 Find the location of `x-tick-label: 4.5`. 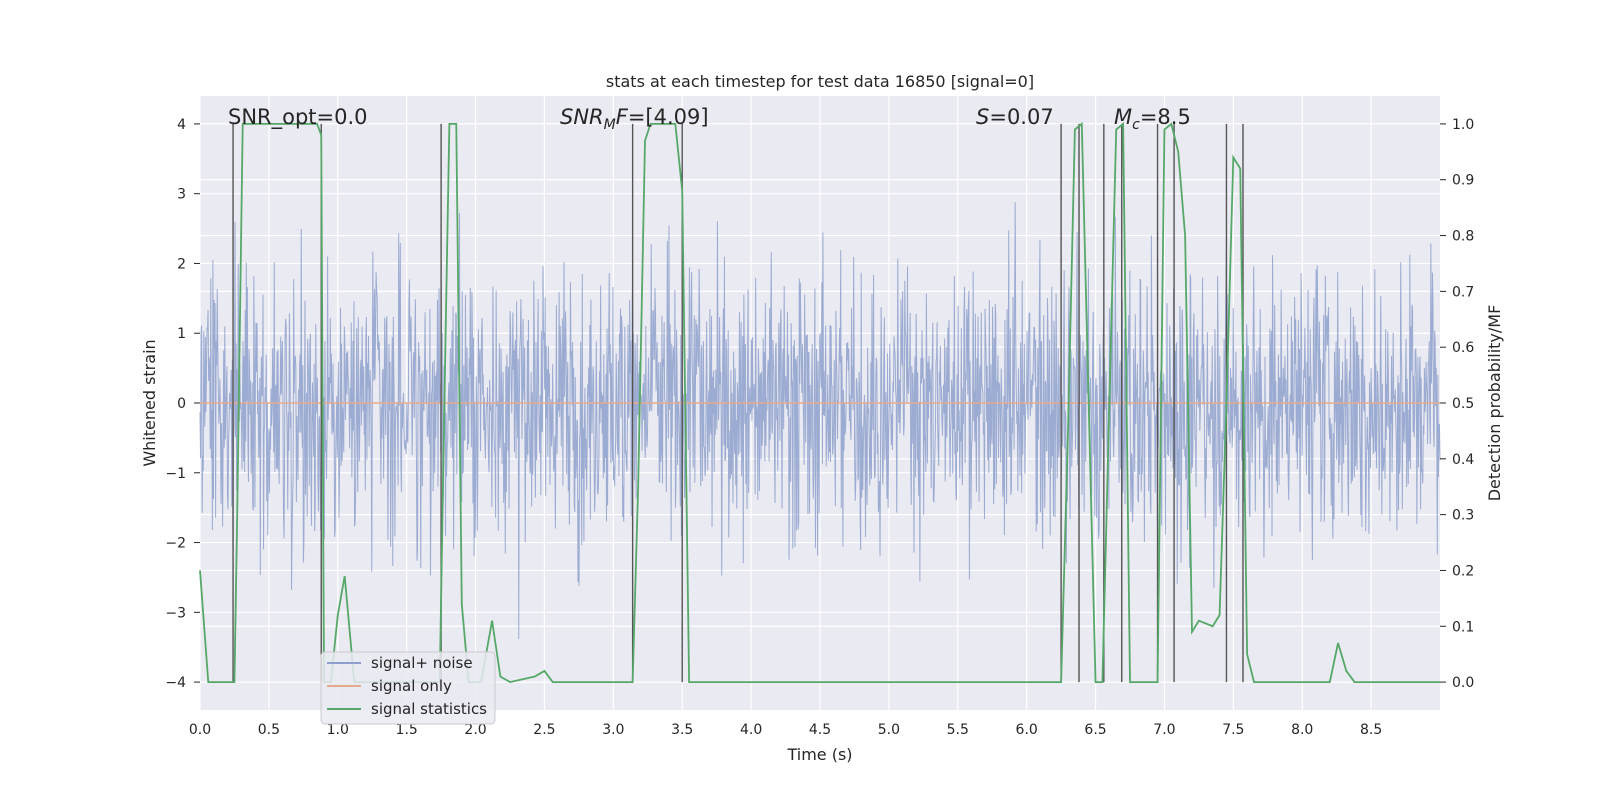

x-tick-label: 4.5 is located at coordinates (820, 730).